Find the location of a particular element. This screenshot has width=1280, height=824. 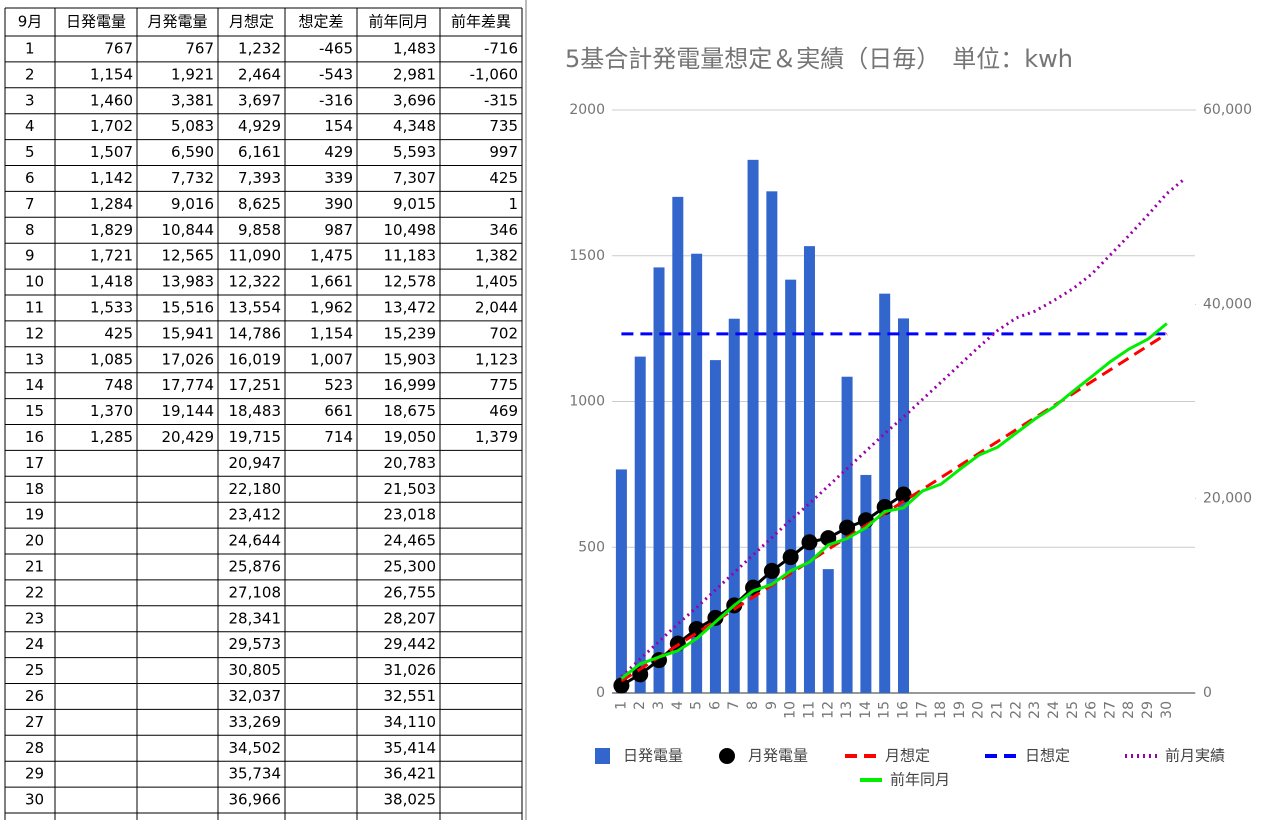

table-cell: 27,108 is located at coordinates (255, 592).